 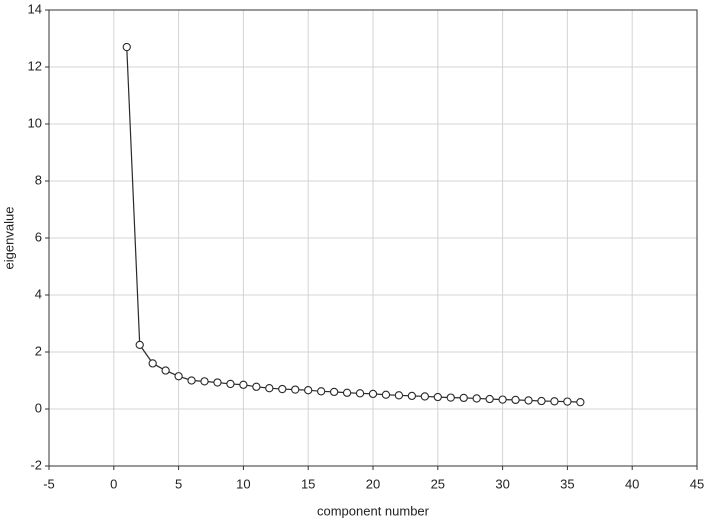 What do you see at coordinates (438, 483) in the screenshot?
I see `x-tick-label: 25` at bounding box center [438, 483].